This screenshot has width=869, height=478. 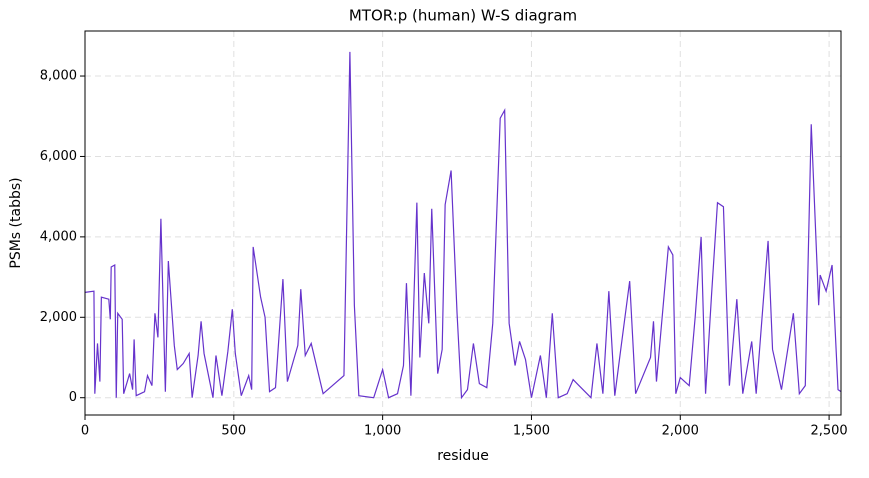 I want to click on y-tick-label: 0, so click(x=73, y=397).